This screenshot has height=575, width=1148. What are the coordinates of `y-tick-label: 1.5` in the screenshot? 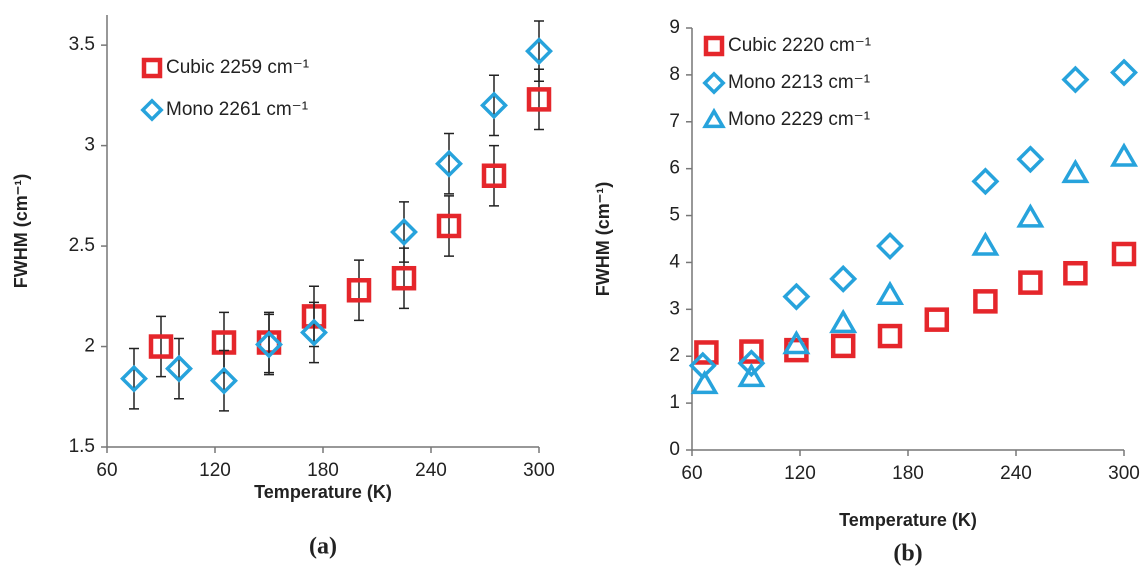 It's located at (82, 446).